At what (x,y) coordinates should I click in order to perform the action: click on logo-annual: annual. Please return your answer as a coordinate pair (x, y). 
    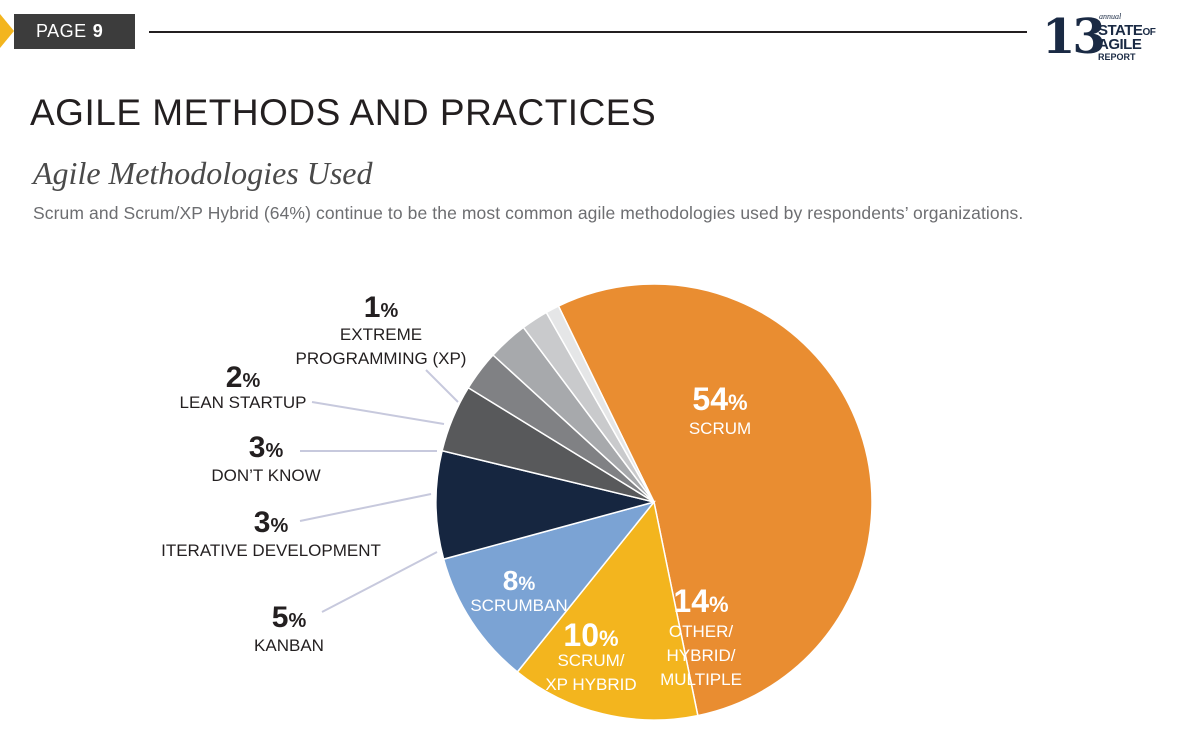
    Looking at the image, I should click on (1110, 16).